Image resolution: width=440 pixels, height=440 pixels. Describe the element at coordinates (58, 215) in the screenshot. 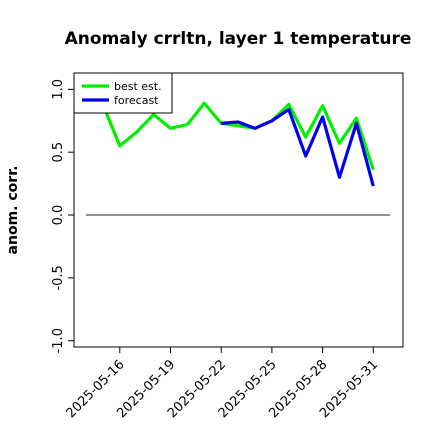

I see `y-tick-label: 0.0` at that location.